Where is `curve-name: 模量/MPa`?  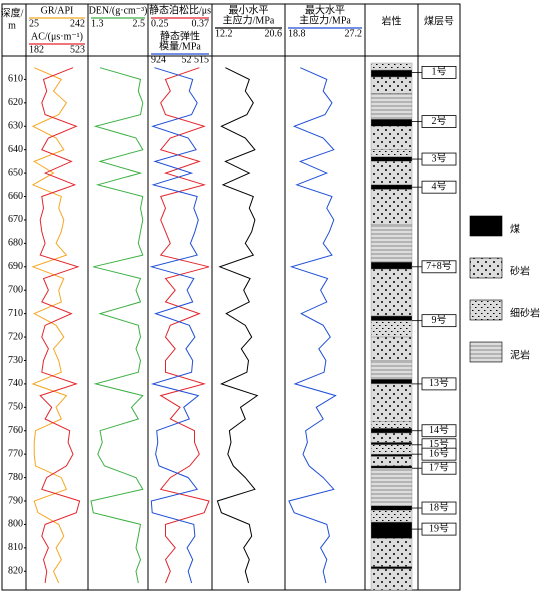 curve-name: 模量/MPa is located at coordinates (180, 46).